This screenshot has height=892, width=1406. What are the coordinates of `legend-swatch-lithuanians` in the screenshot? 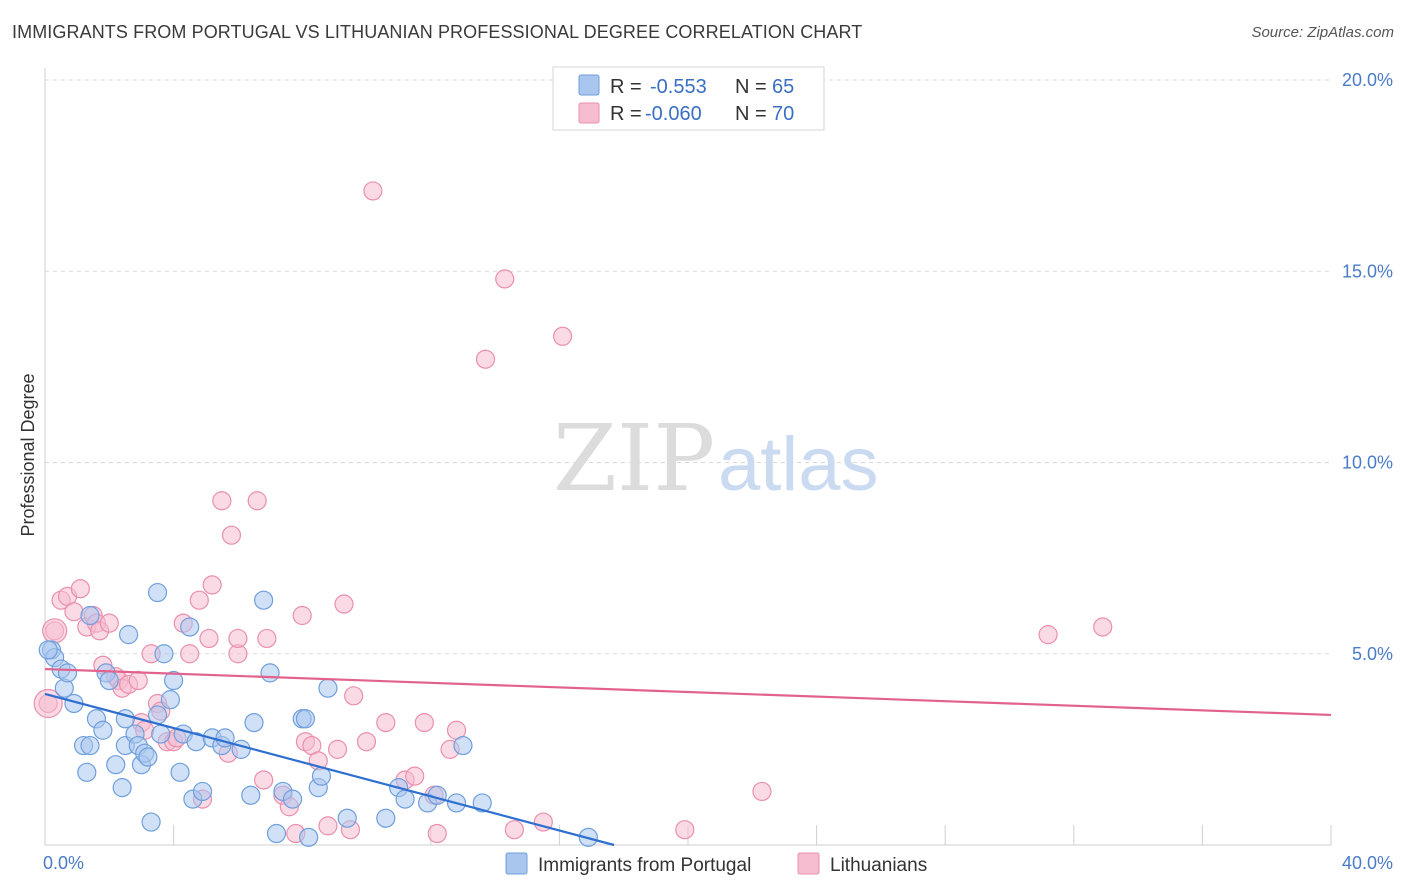 It's located at (589, 113).